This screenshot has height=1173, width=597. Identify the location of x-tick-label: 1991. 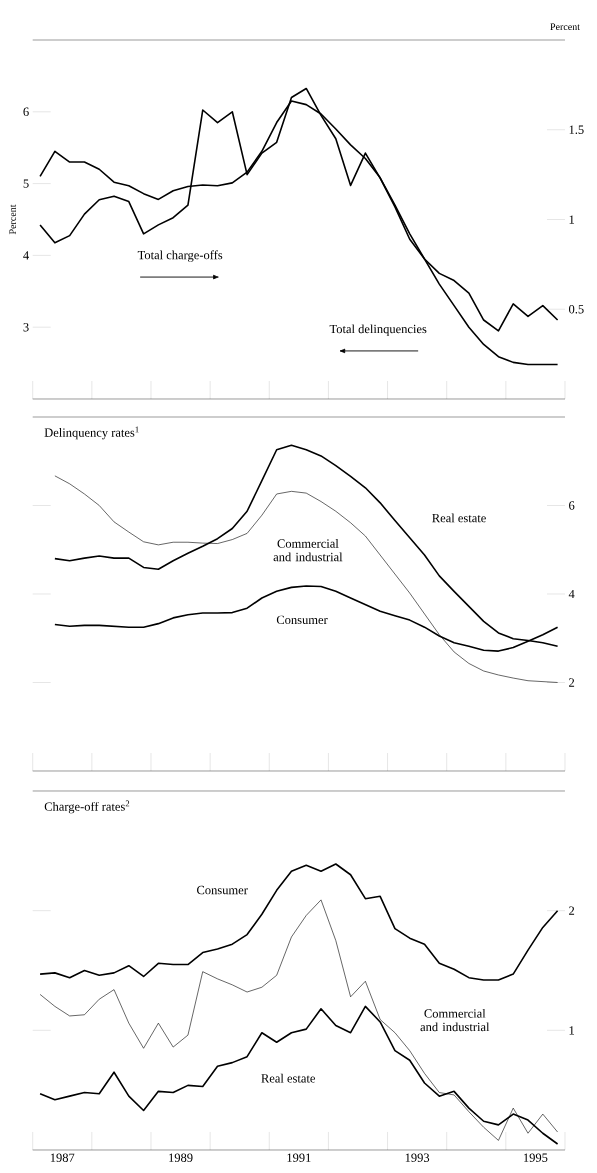
(299, 1157).